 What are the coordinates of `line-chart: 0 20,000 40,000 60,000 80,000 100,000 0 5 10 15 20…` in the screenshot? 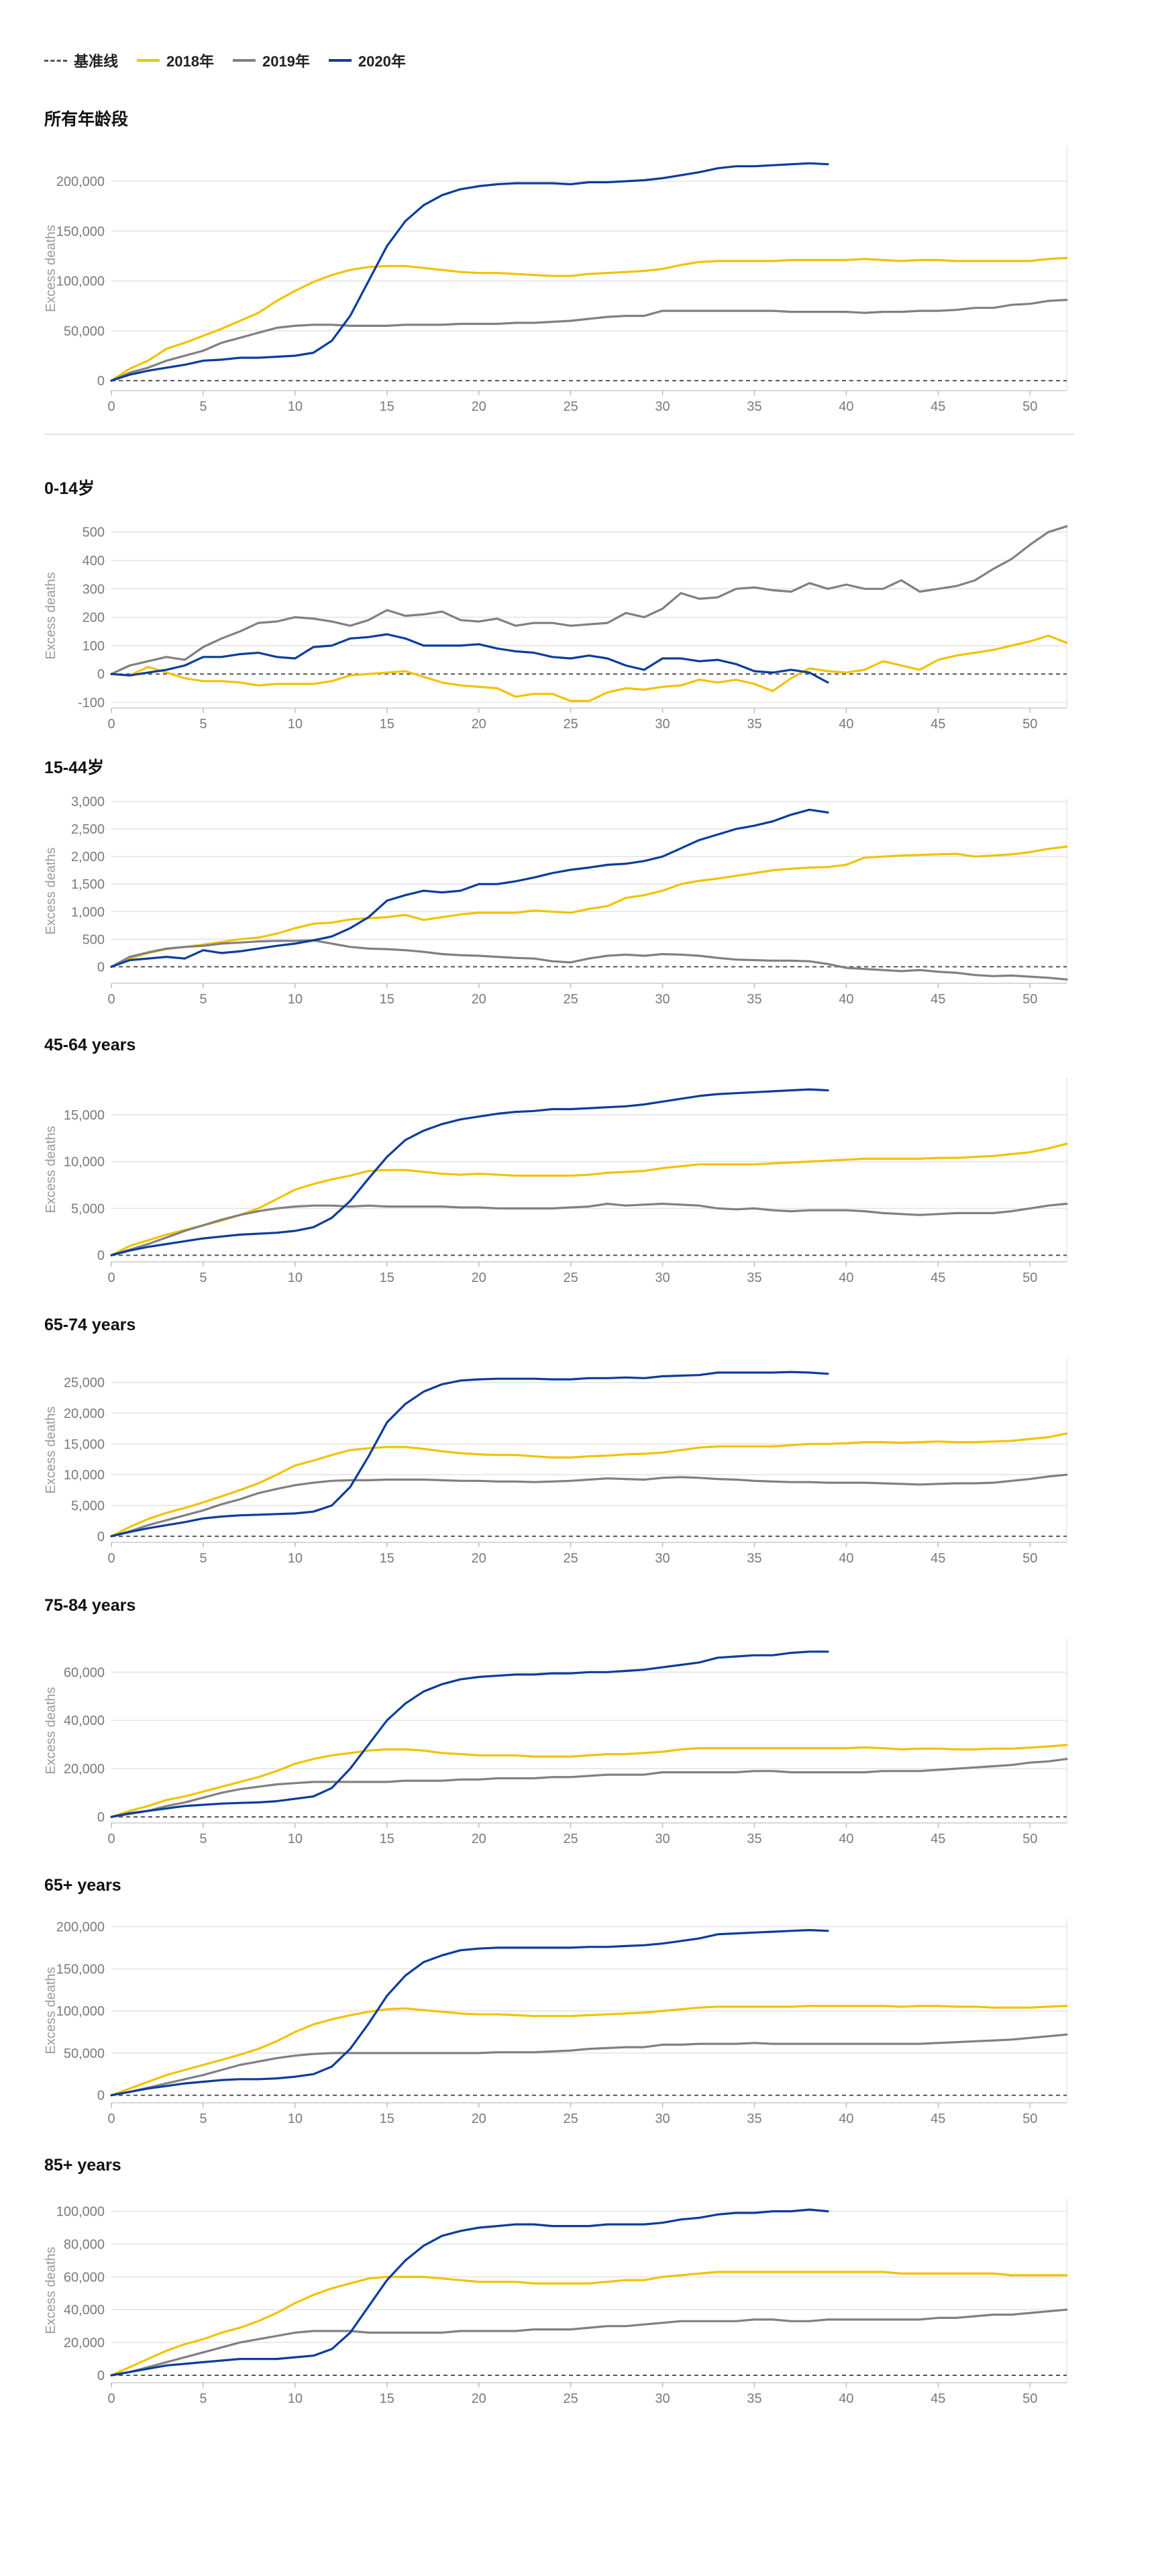 It's located at (556, 2302).